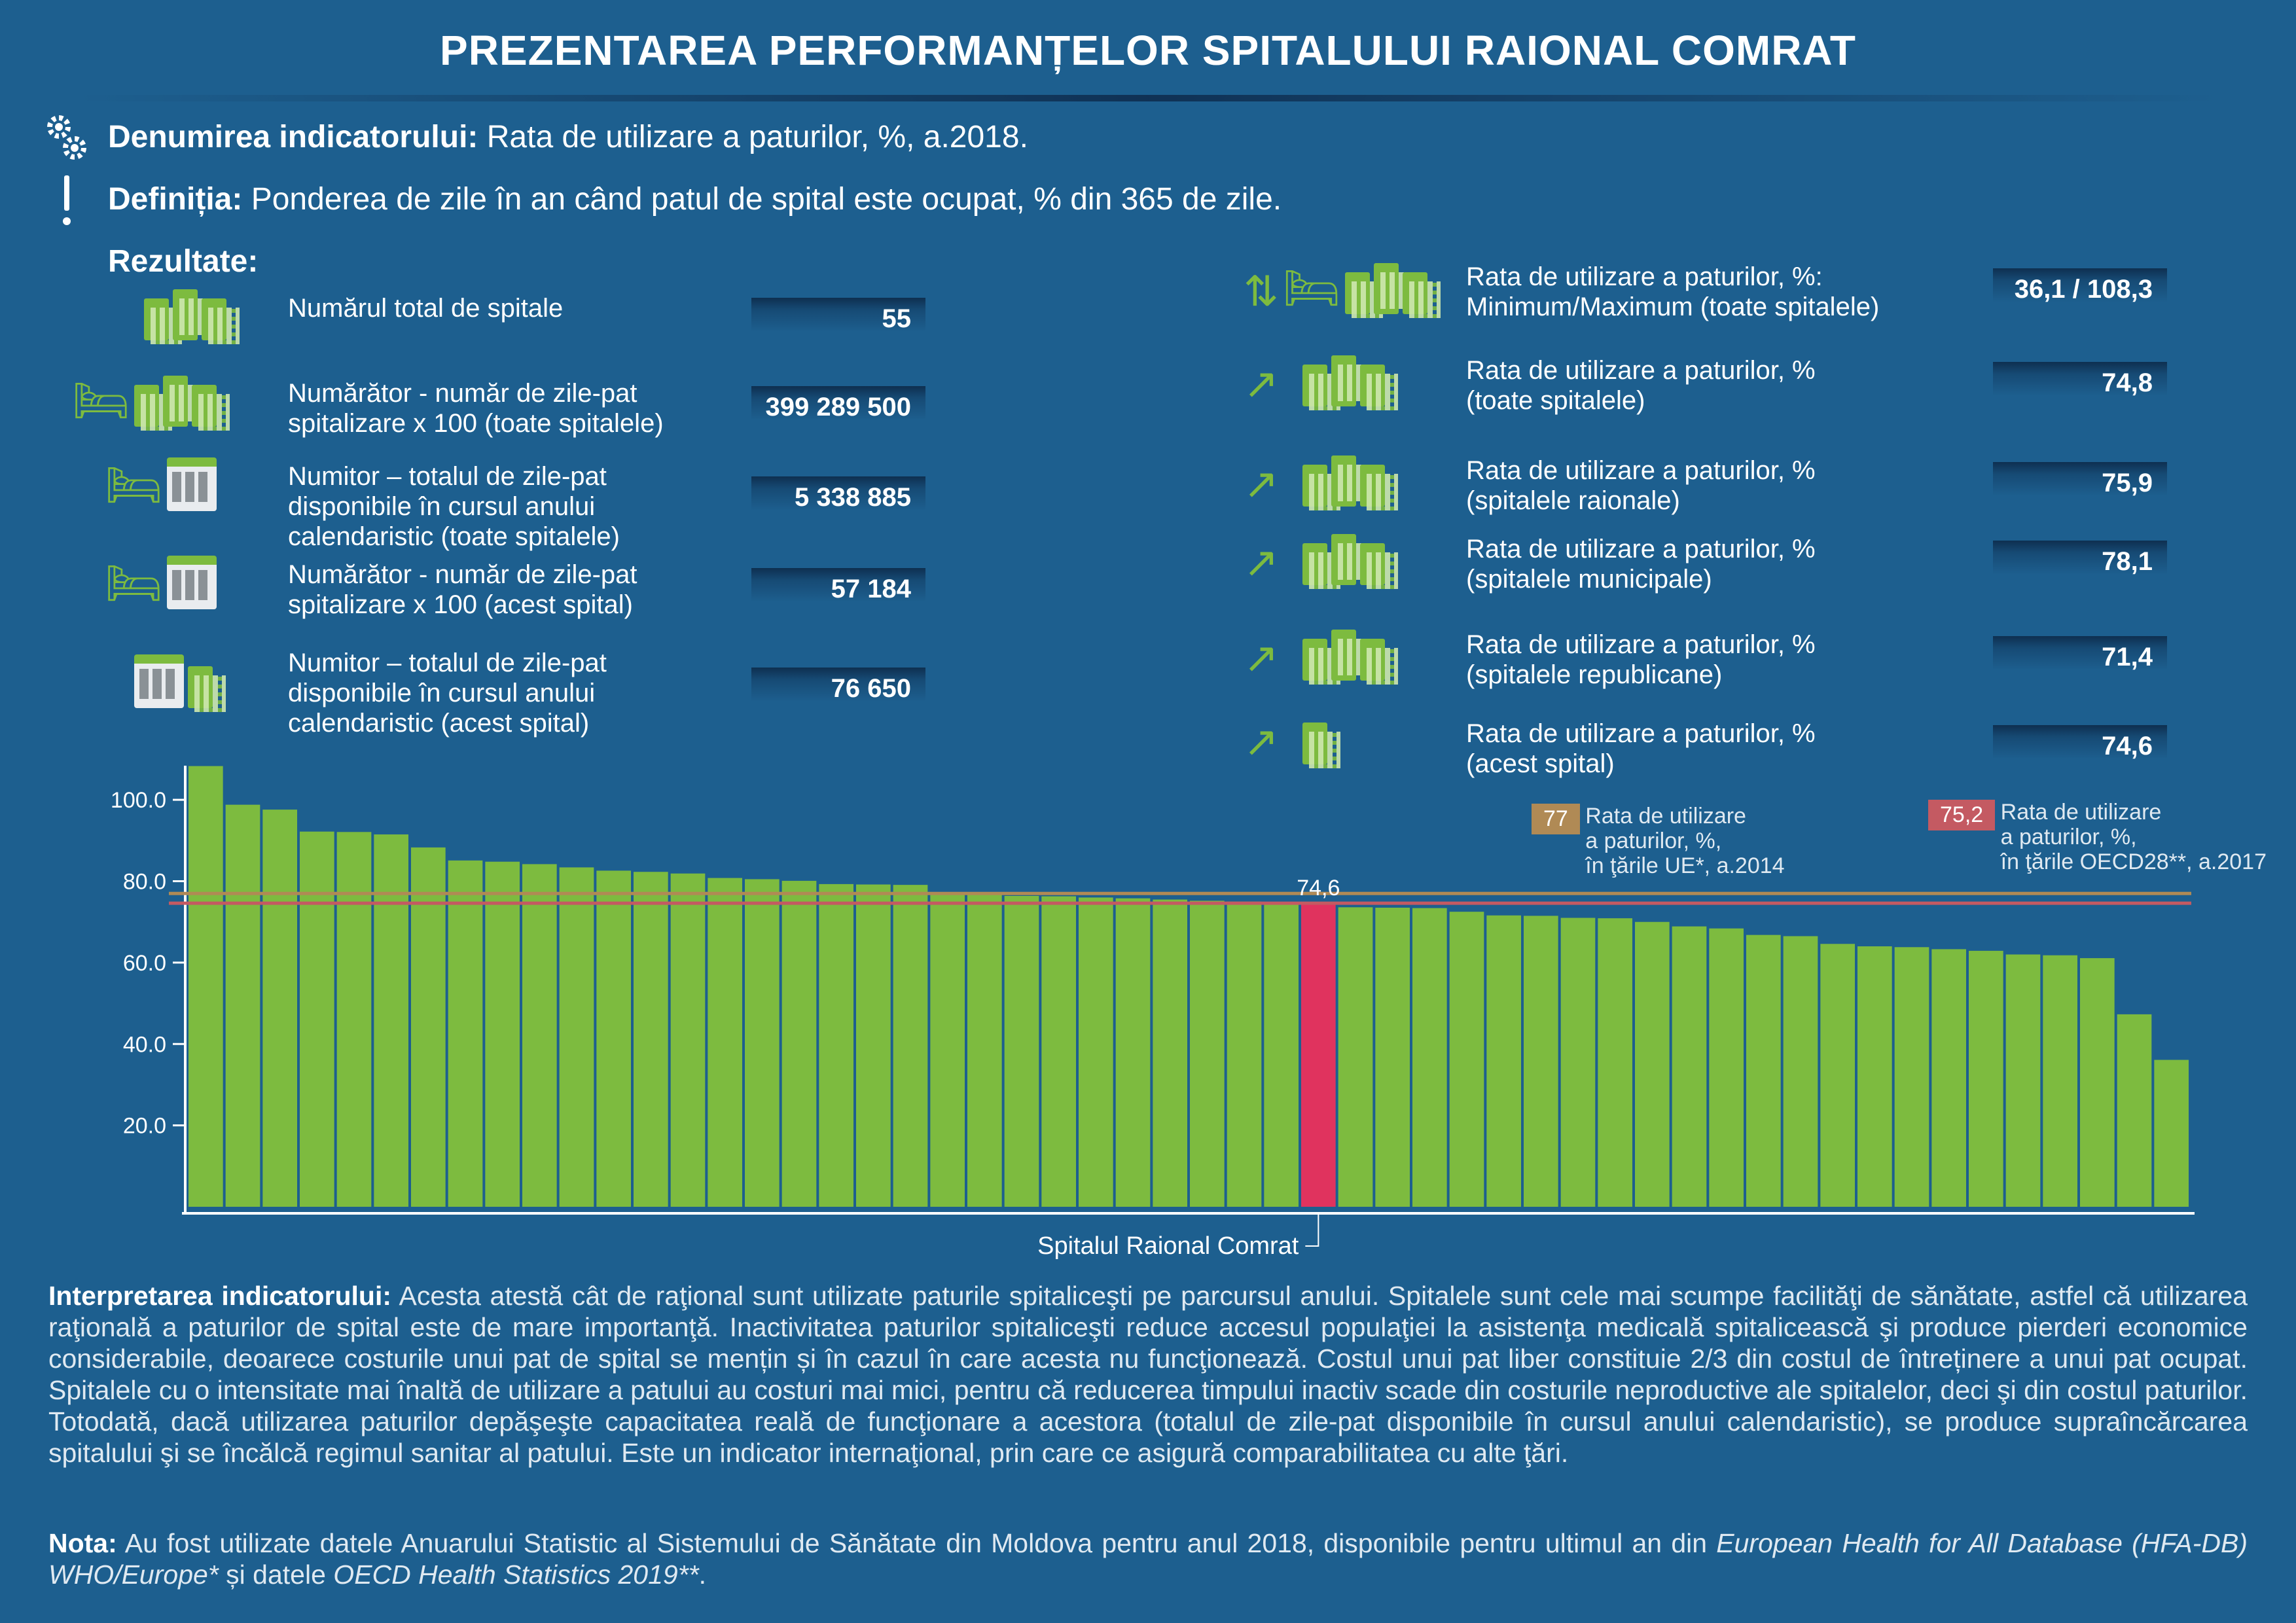  I want to click on left-stat-value: 76 650, so click(838, 686).